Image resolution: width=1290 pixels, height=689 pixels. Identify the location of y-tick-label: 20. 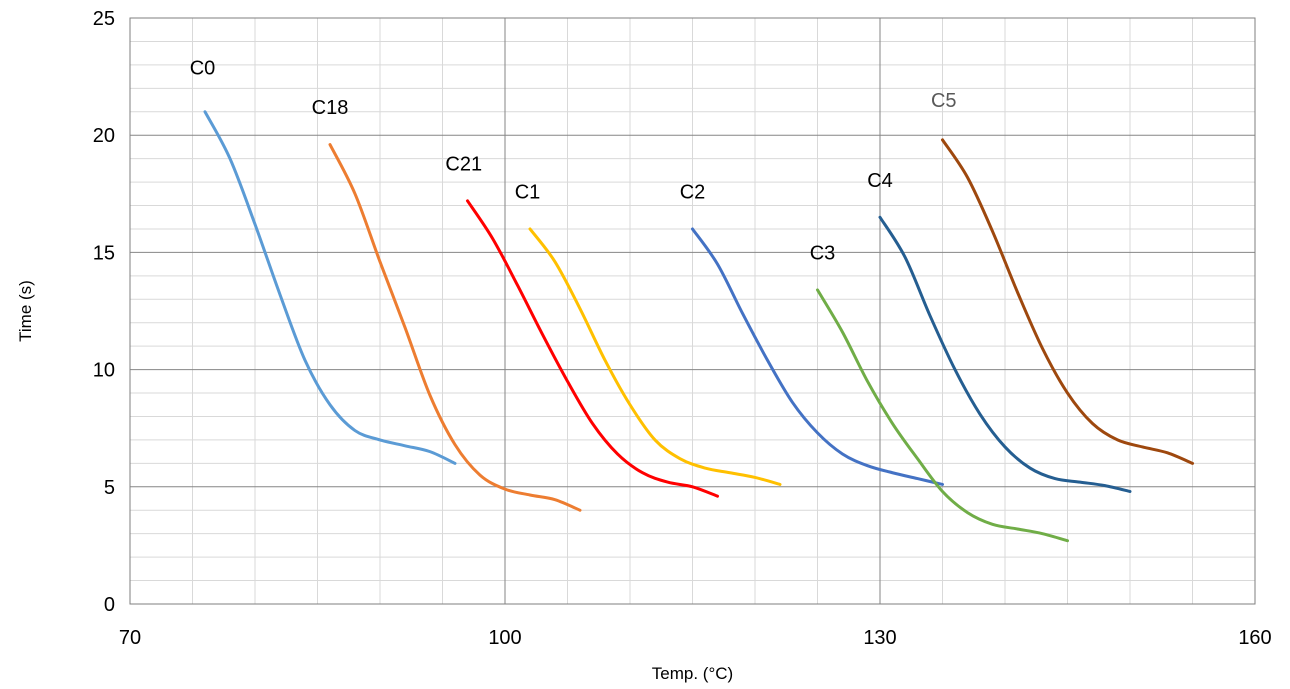
(104, 136).